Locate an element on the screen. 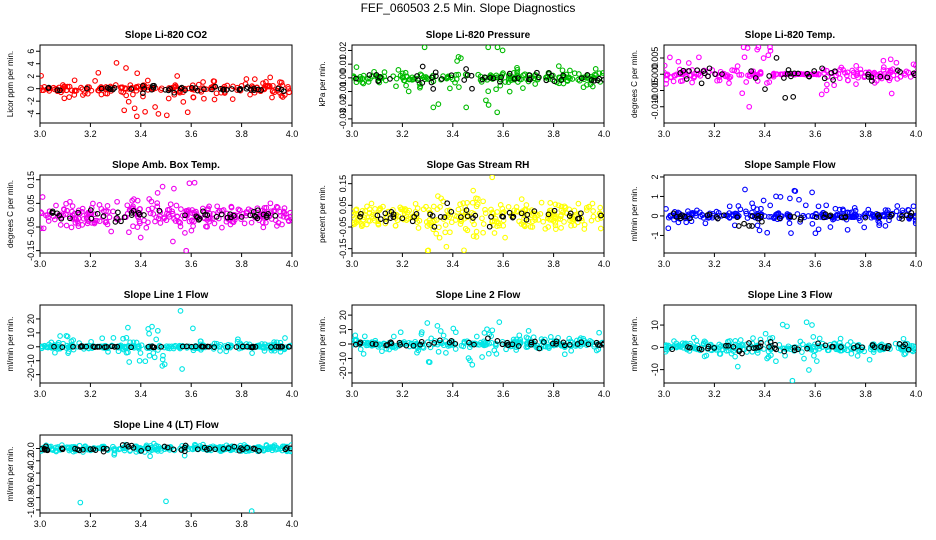 Image resolution: width=936 pixels, height=540 pixels. y-tick-label: 2 is located at coordinates (655, 176).